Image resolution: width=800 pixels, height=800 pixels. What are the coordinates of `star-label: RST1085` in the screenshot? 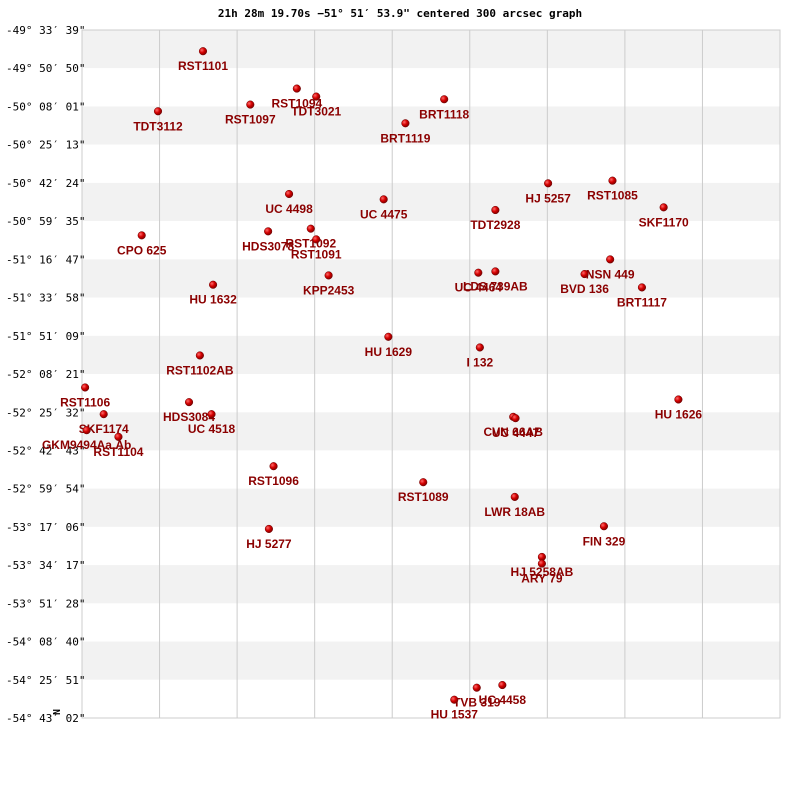 It's located at (612, 196).